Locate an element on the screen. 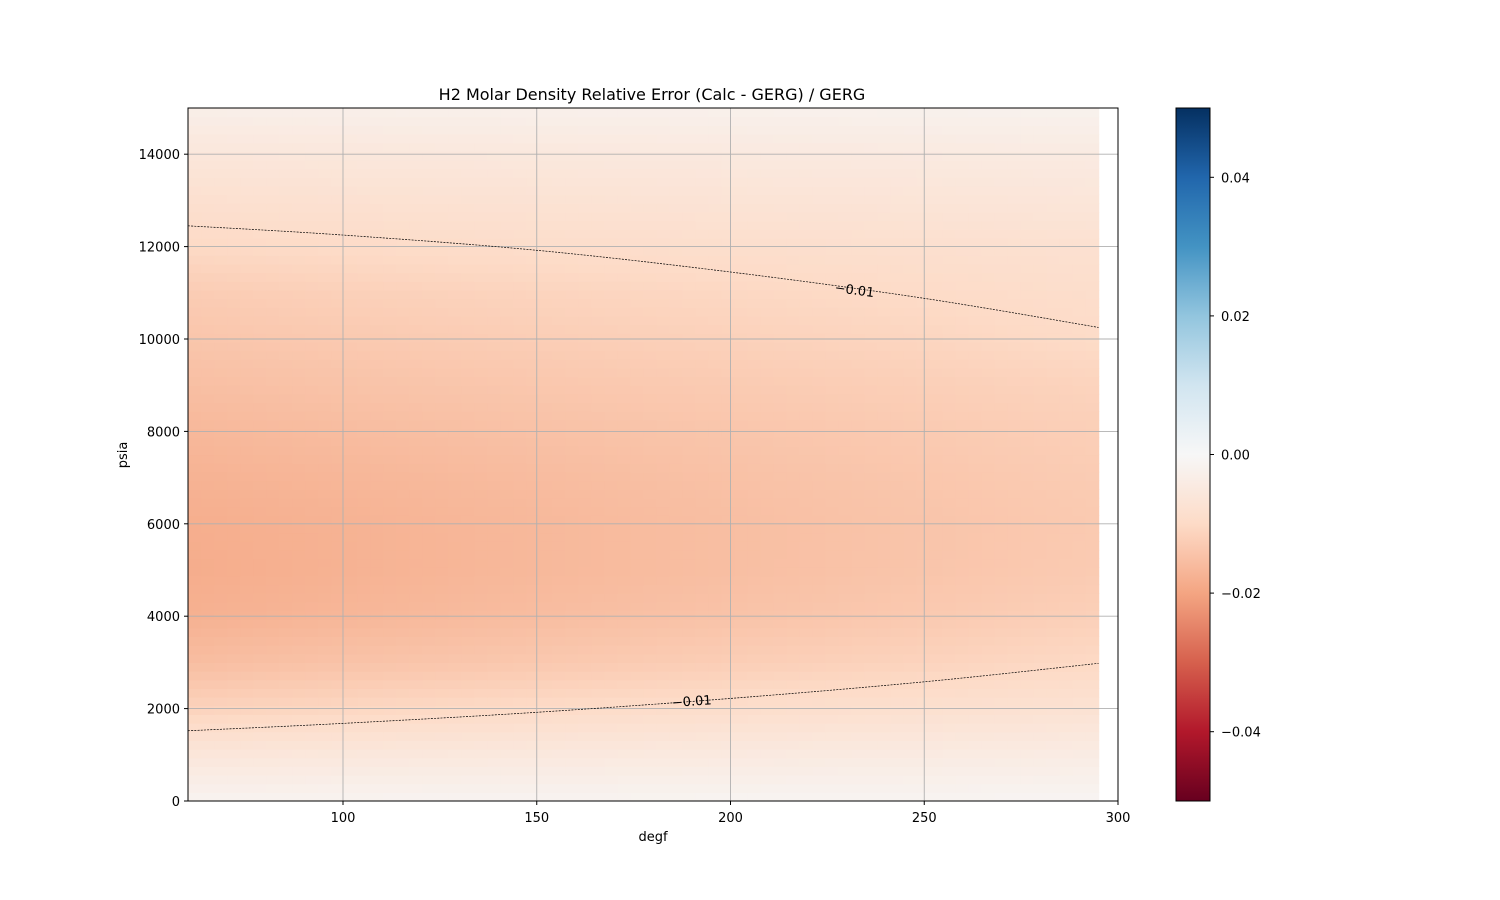  y-tick-label: 2000 is located at coordinates (163, 710).